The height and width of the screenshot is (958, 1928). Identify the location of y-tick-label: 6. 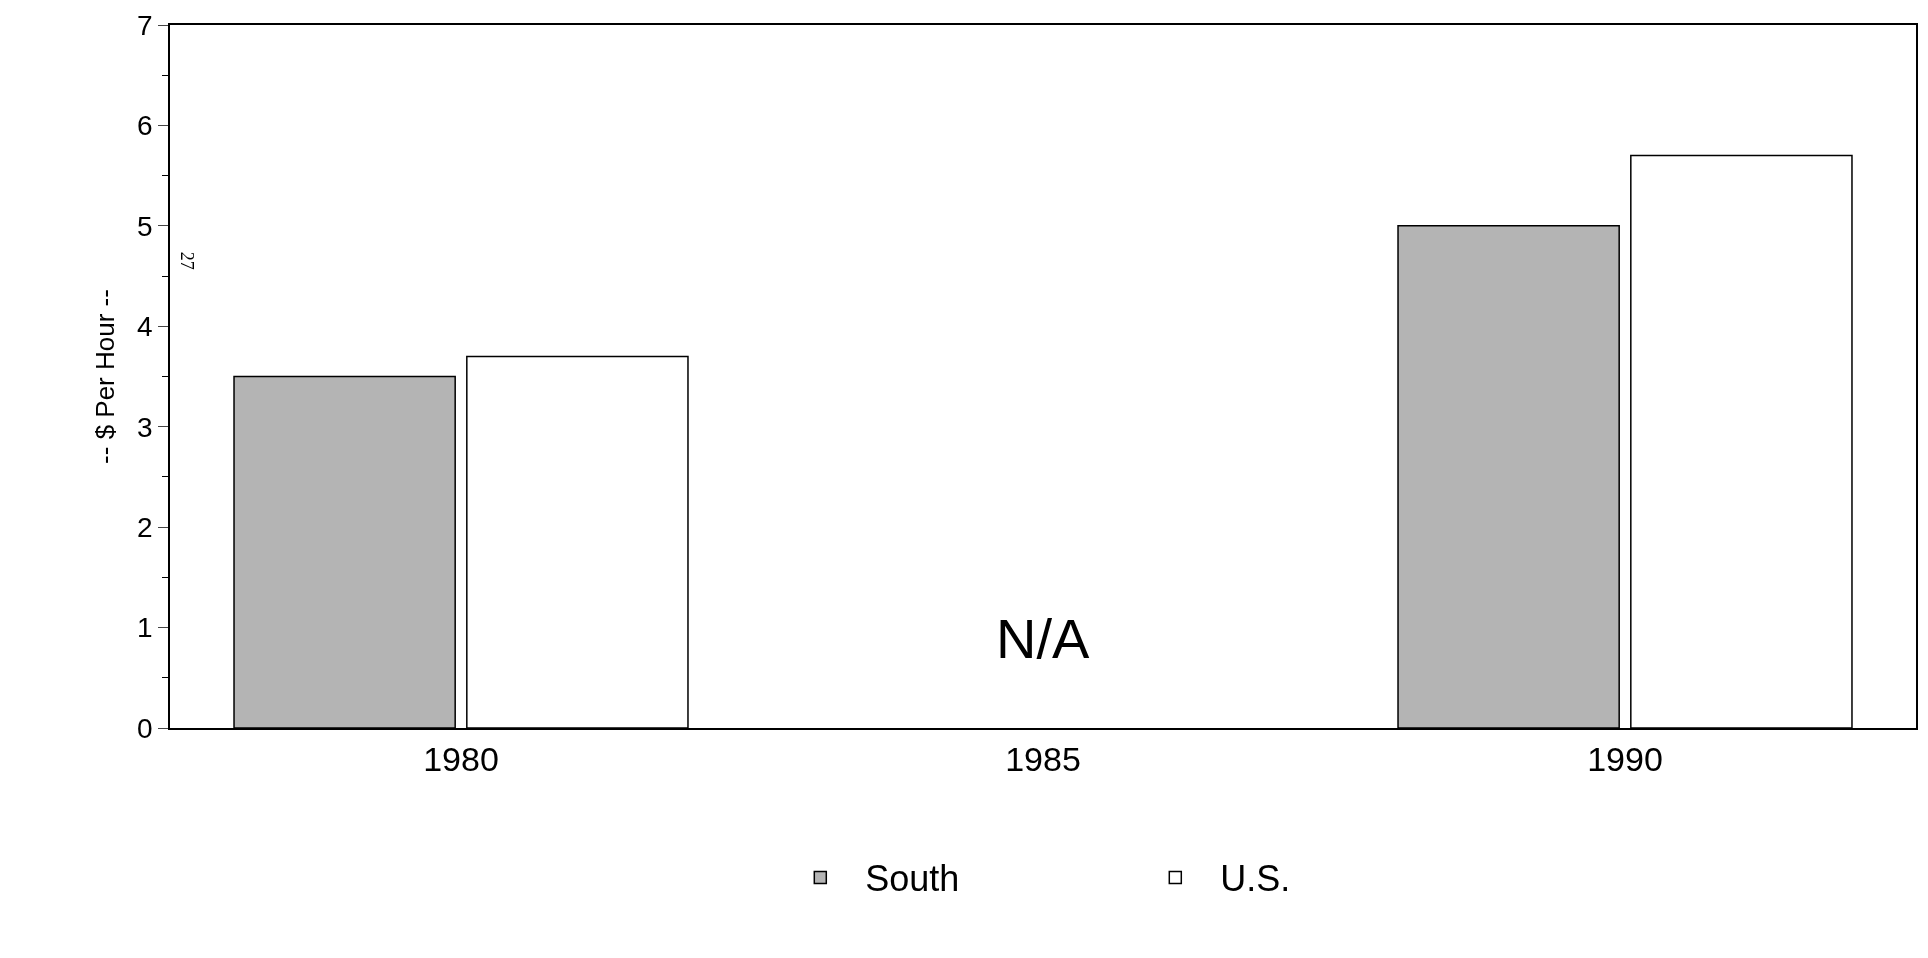
(145, 126).